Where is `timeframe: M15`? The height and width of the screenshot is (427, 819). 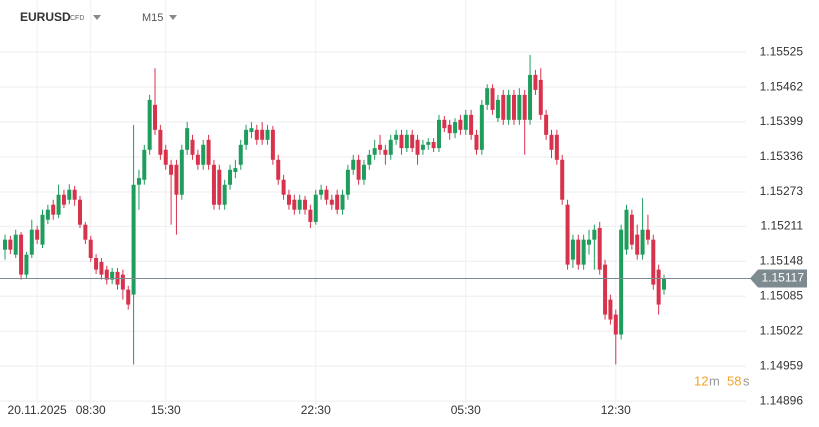
timeframe: M15 is located at coordinates (152, 18).